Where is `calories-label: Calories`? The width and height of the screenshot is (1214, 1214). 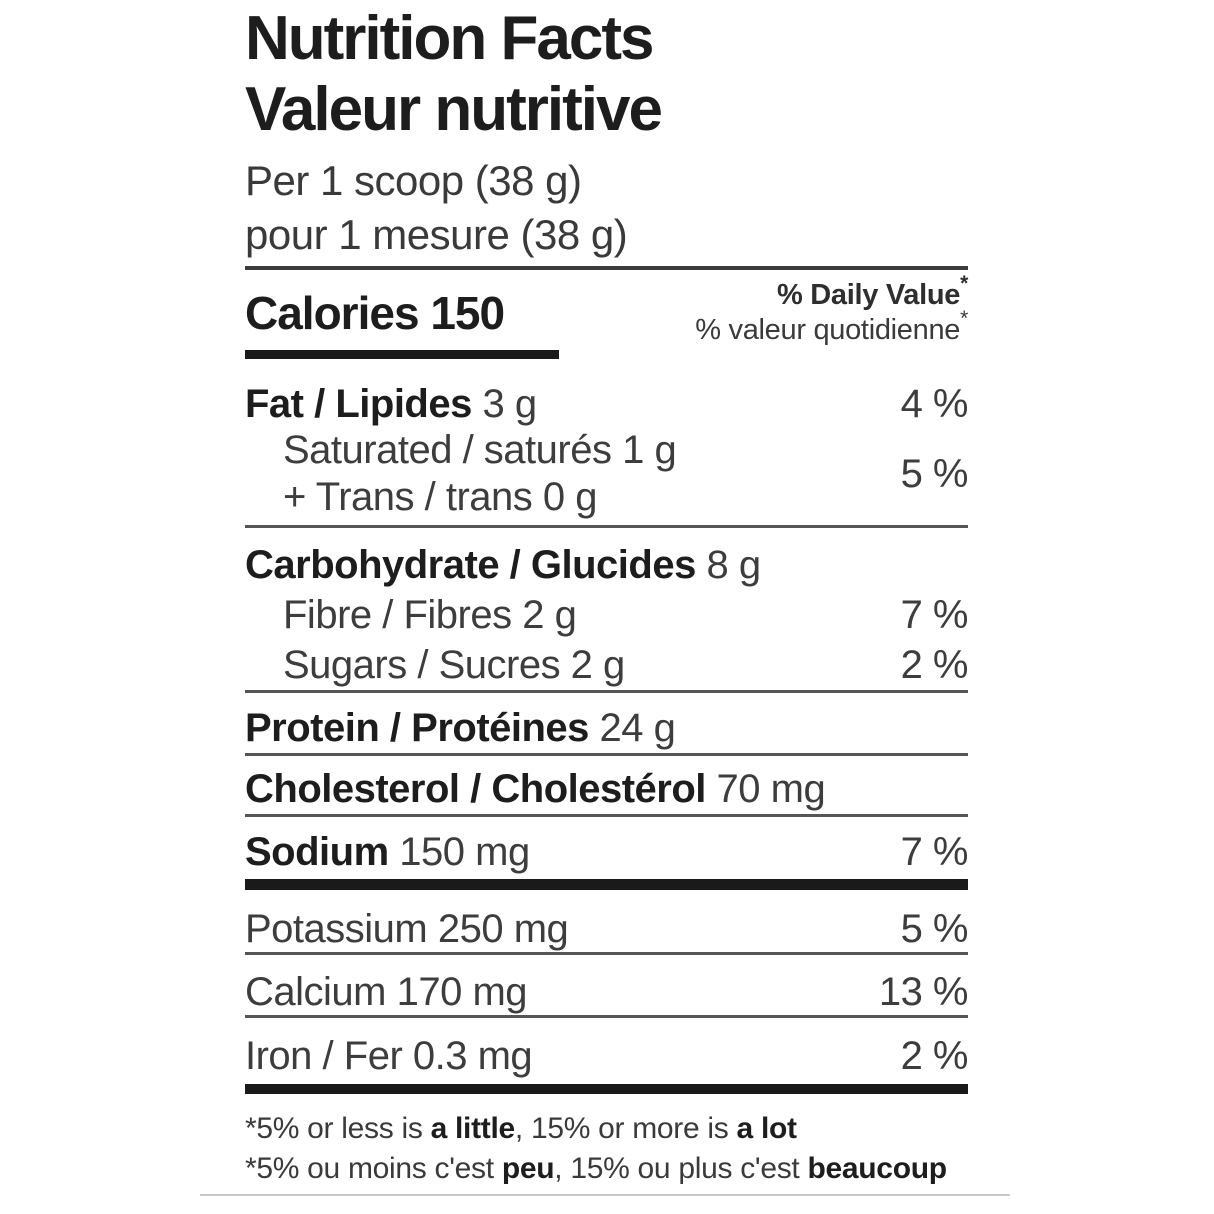 calories-label: Calories is located at coordinates (332, 312).